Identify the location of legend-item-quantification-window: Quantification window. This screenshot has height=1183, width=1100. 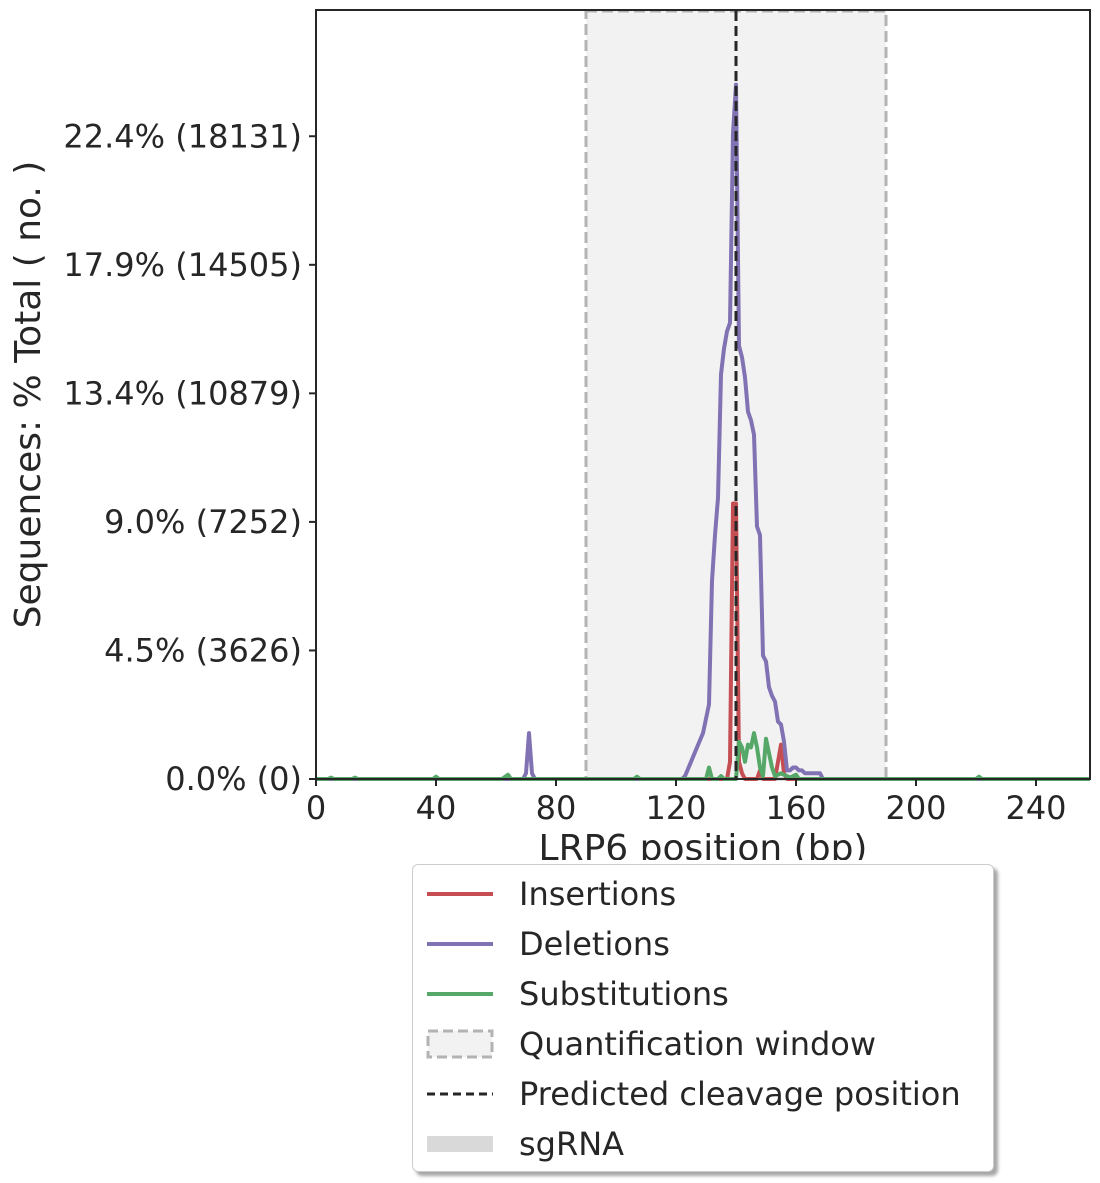
(703, 1044).